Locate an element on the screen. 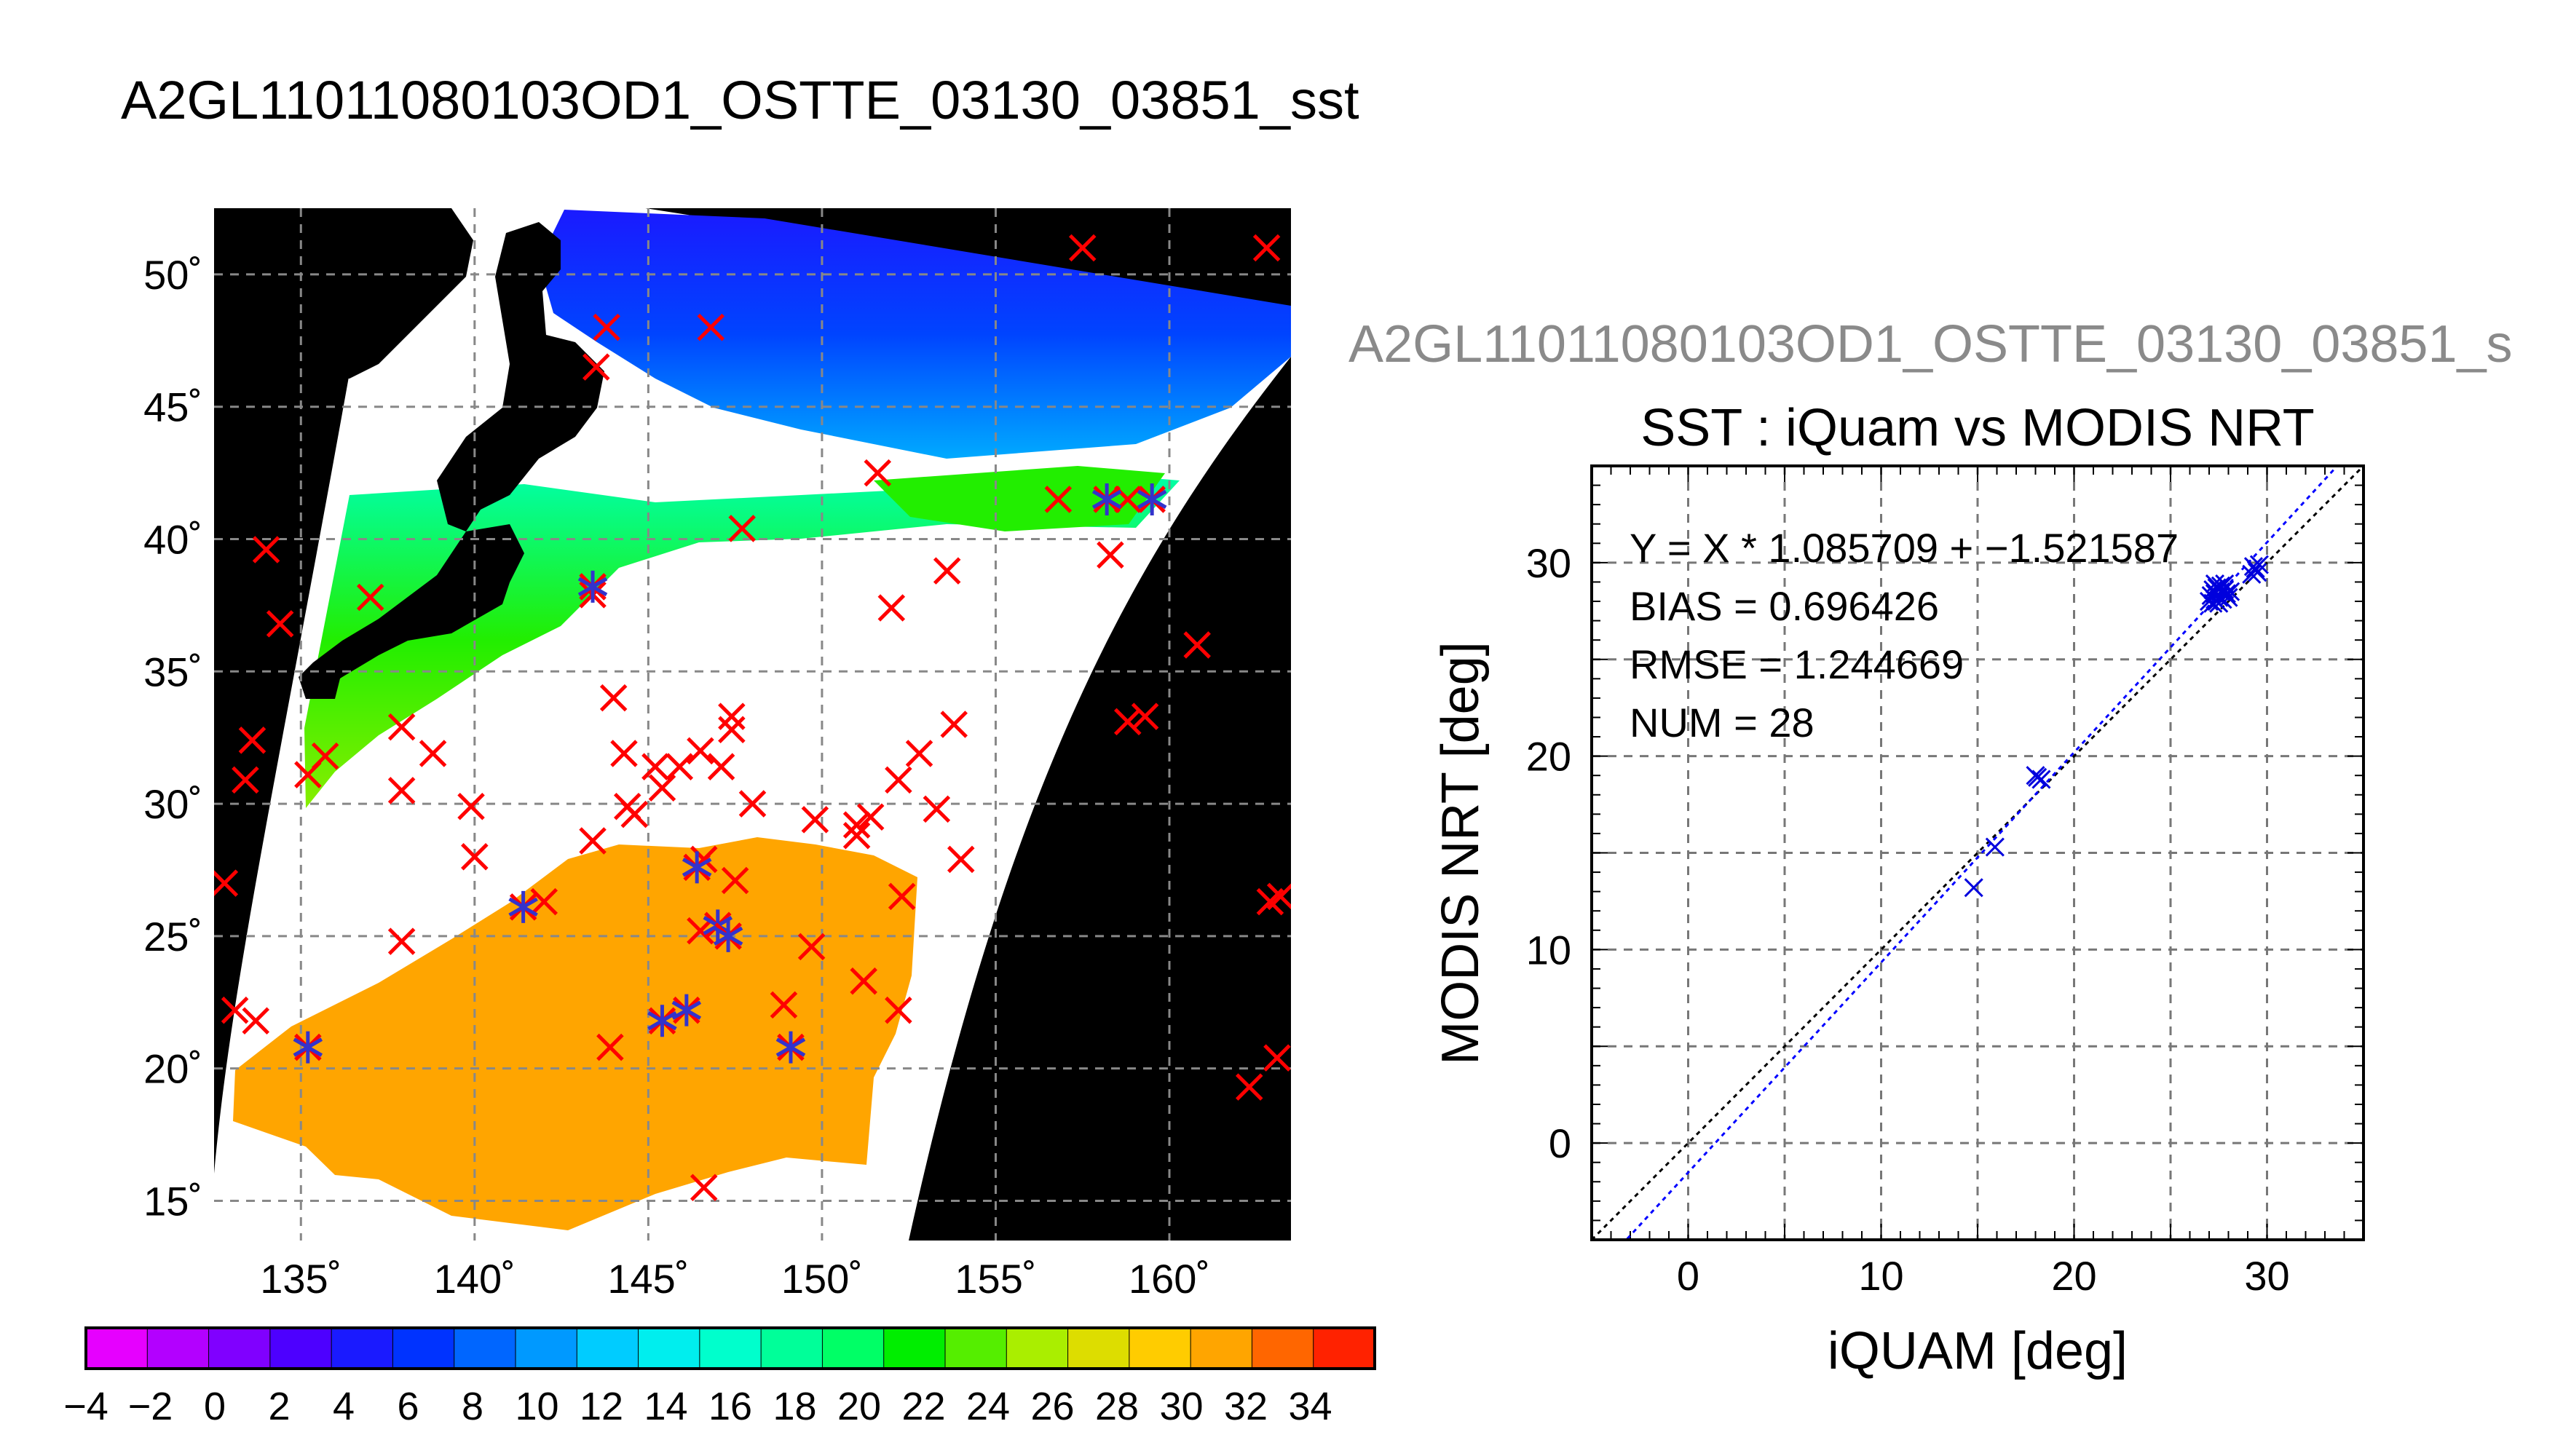 This screenshot has height=1456, width=2555. colorbar-label: 22 is located at coordinates (923, 1406).